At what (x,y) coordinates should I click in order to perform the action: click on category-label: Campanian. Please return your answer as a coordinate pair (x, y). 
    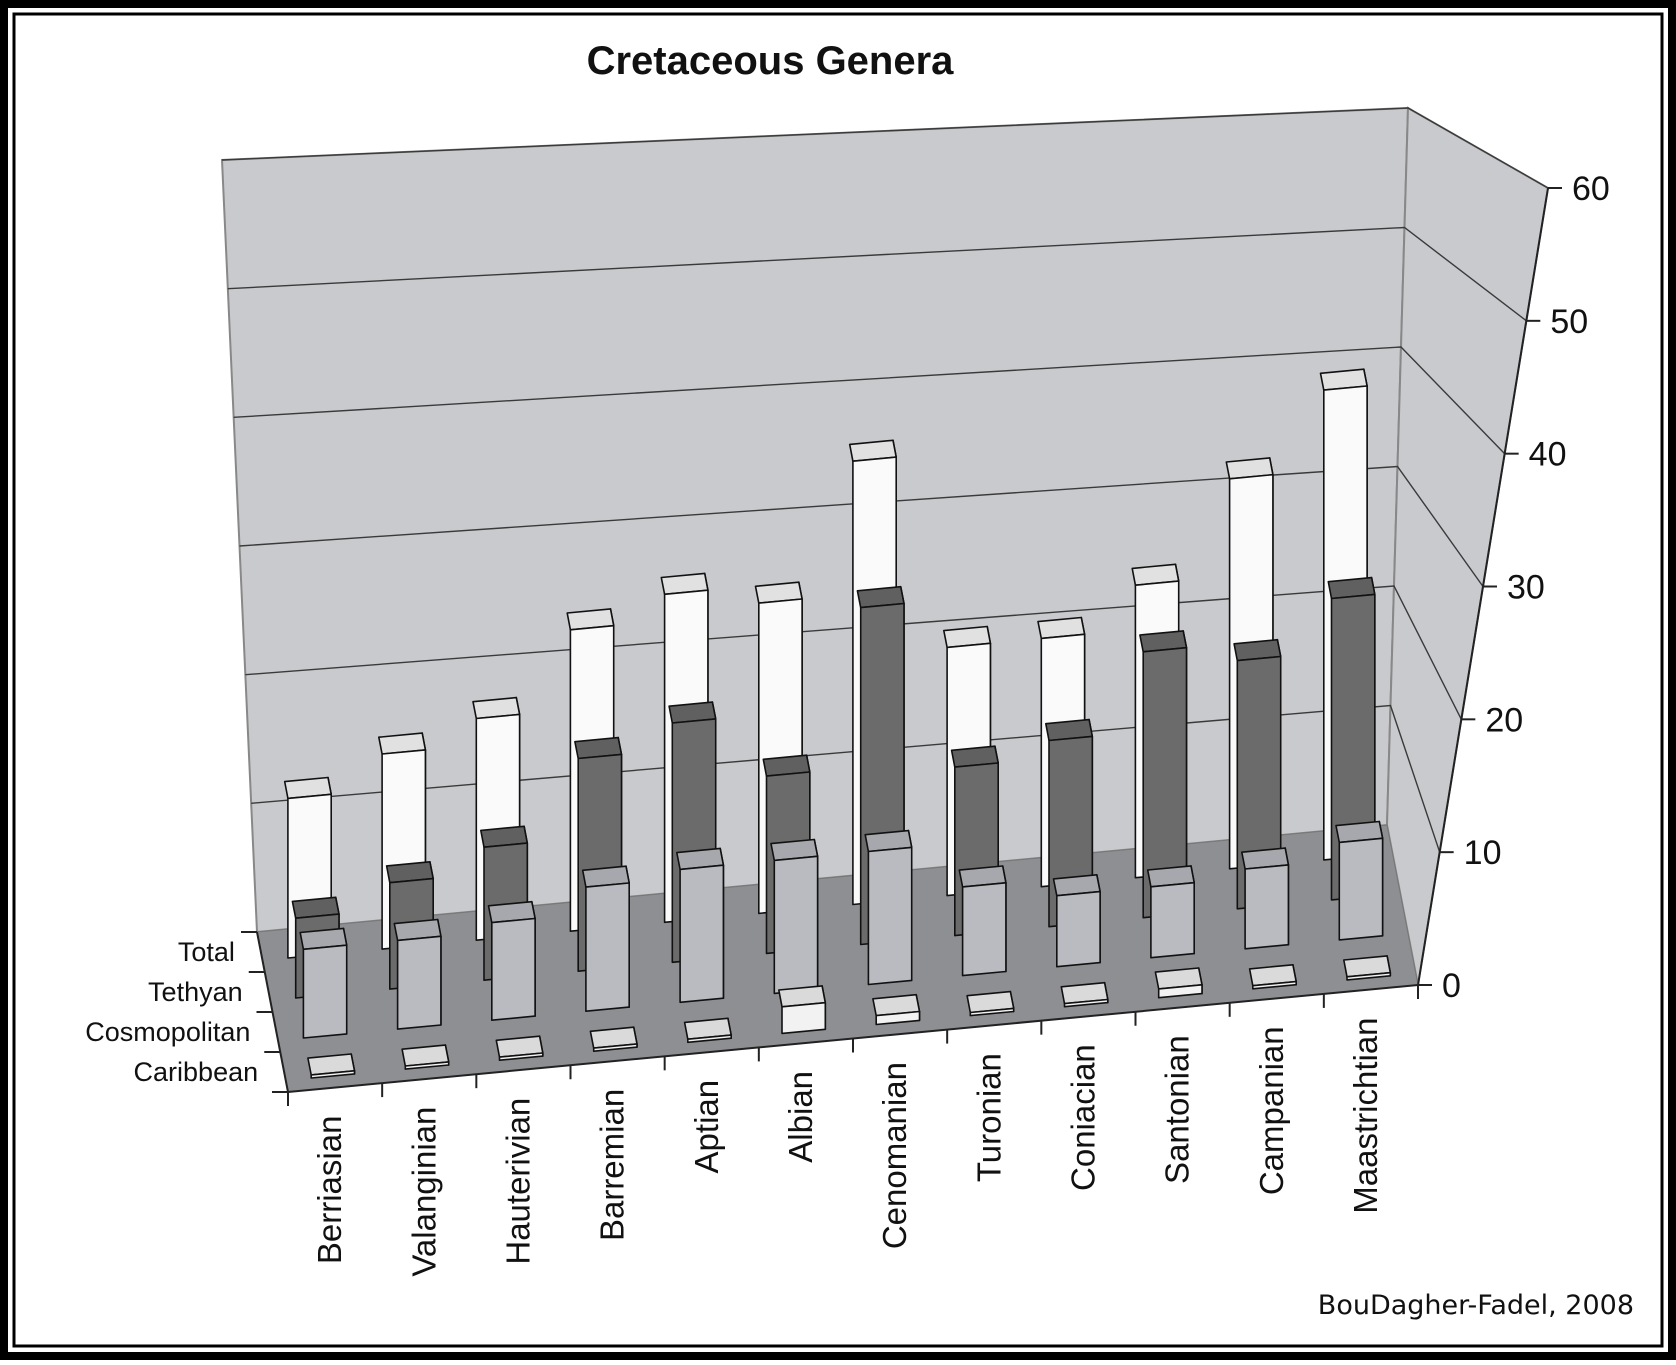
    Looking at the image, I should click on (1271, 1110).